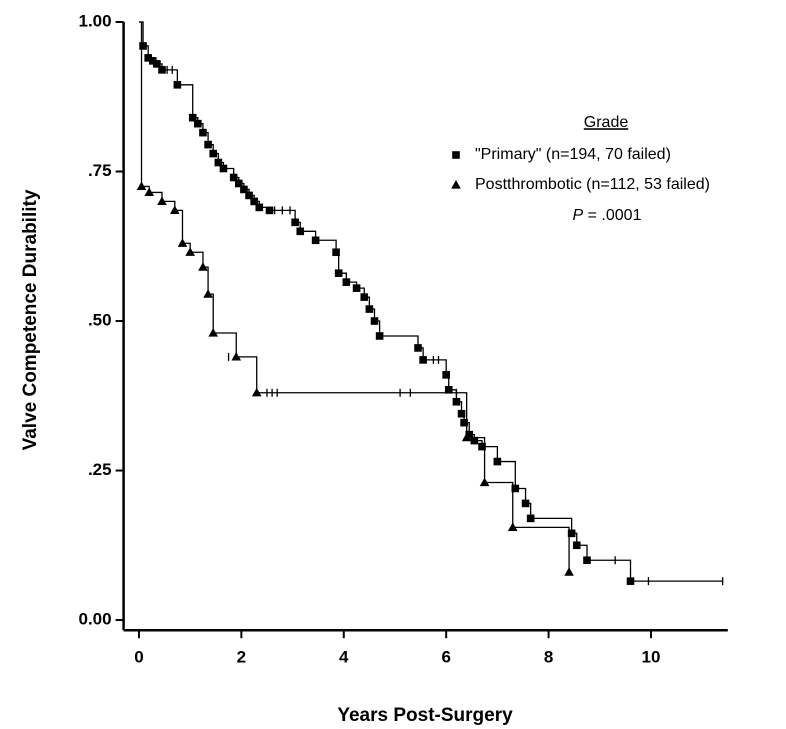 This screenshot has width=786, height=729. What do you see at coordinates (344, 657) in the screenshot?
I see `x-tick-label: 4` at bounding box center [344, 657].